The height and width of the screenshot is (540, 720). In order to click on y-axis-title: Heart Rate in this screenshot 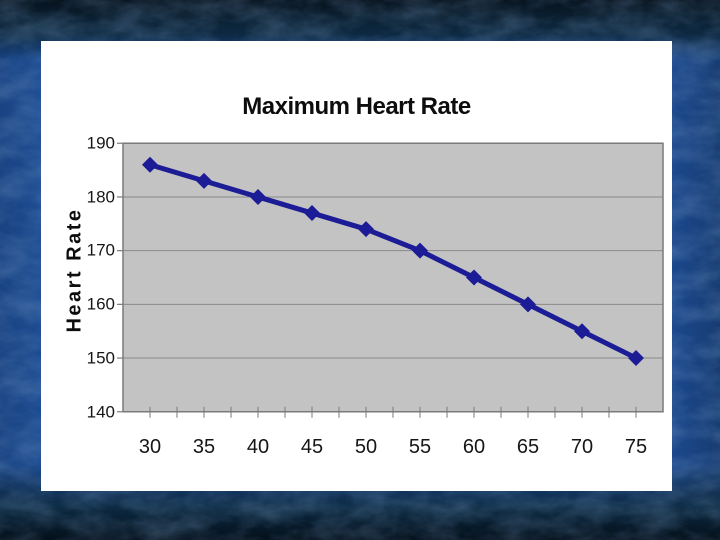, I will do `click(74, 270)`.